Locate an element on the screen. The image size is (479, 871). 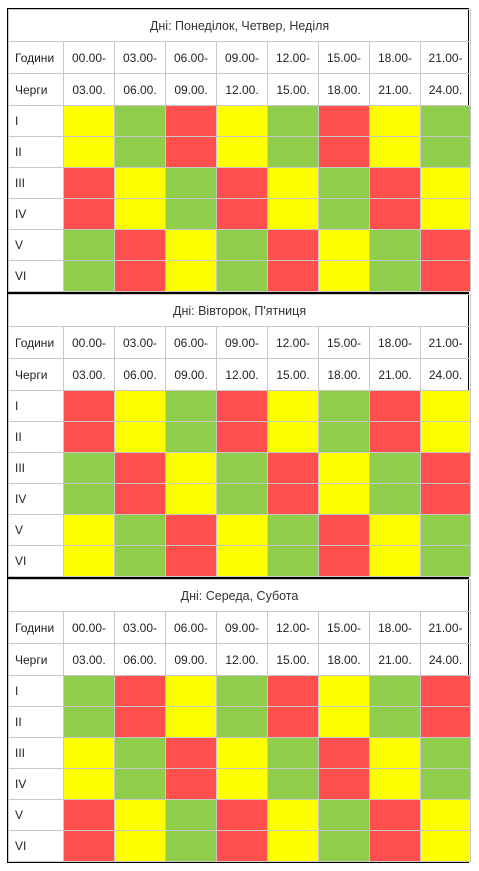
queue-label: II is located at coordinates (36, 722).